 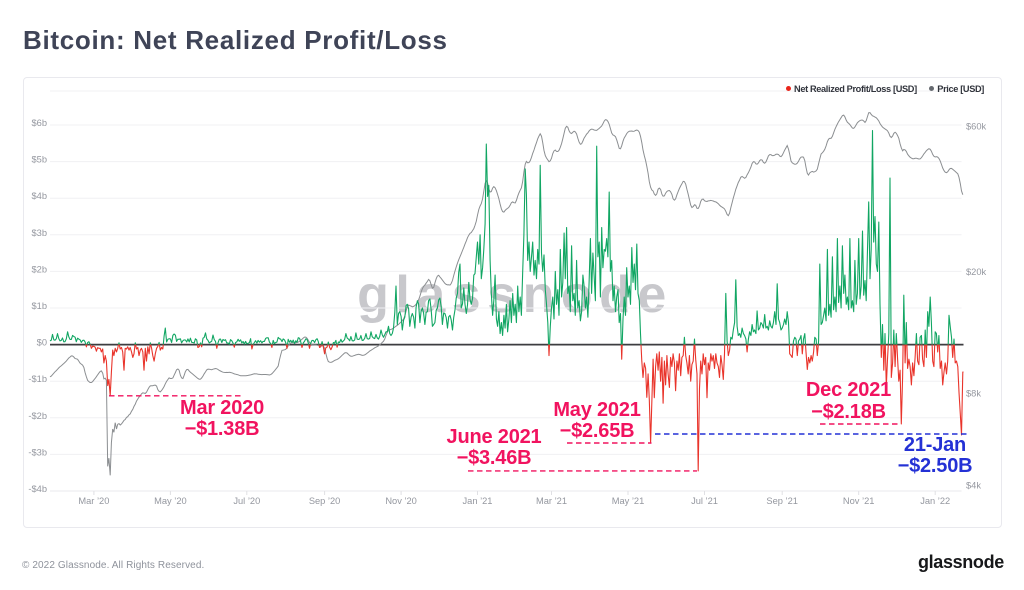 I want to click on svg-text: May ’21, so click(x=628, y=501).